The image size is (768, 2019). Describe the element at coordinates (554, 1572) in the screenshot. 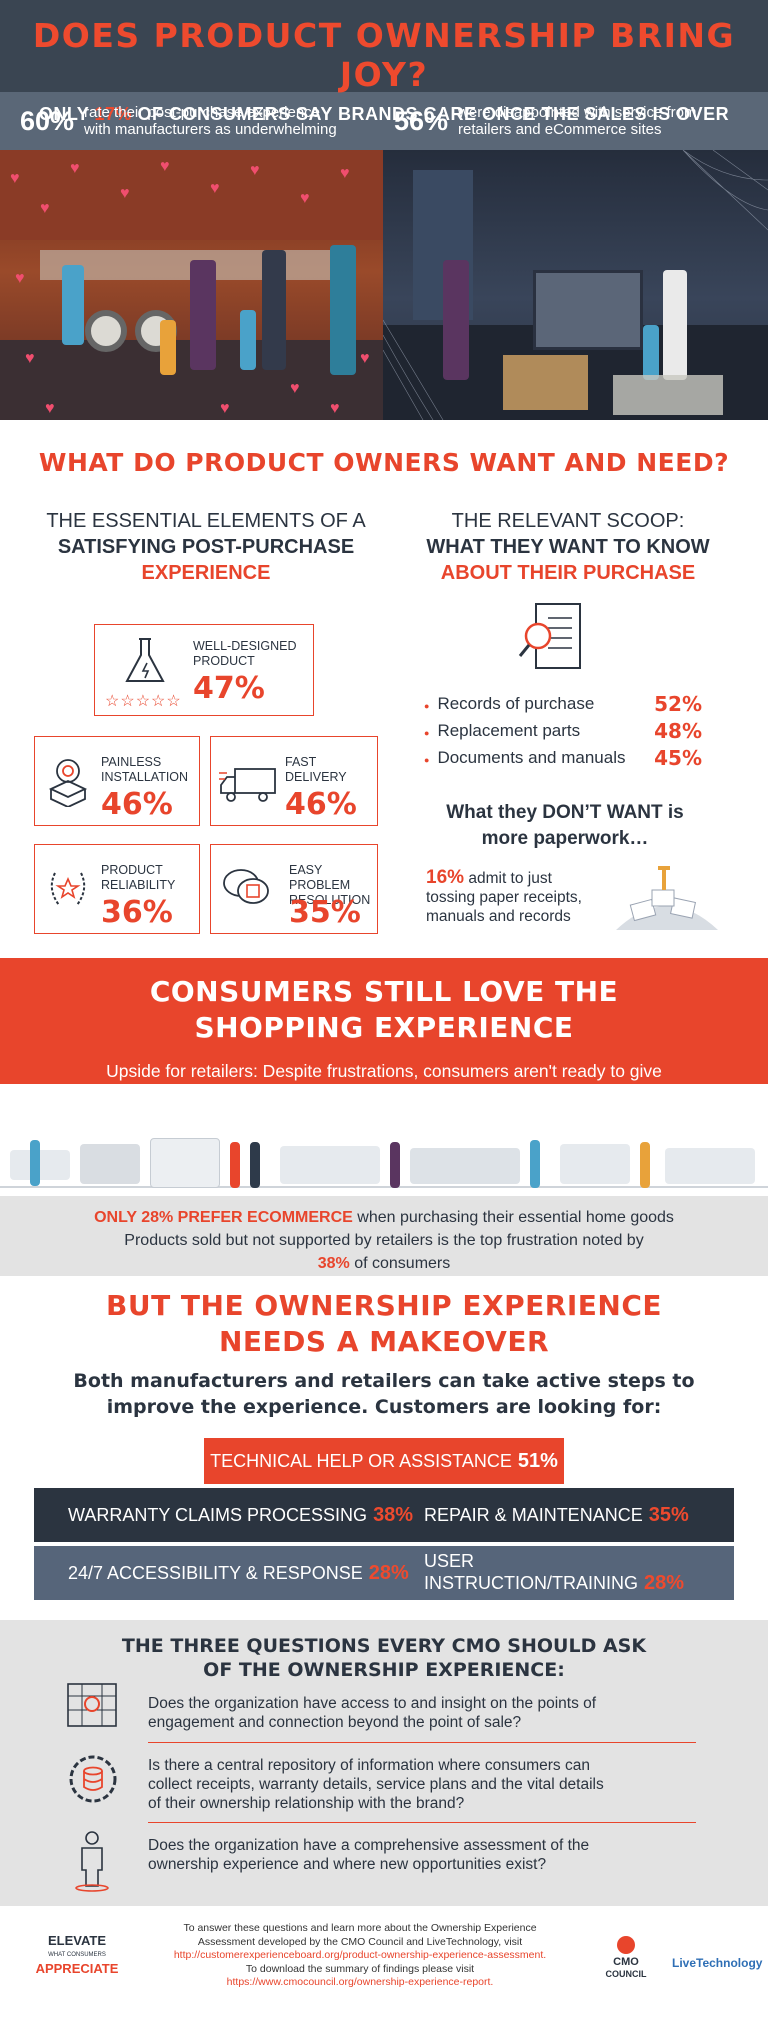

I see `bar-user-instruction: USER INSTRUCTION/TRAINING 28%` at that location.